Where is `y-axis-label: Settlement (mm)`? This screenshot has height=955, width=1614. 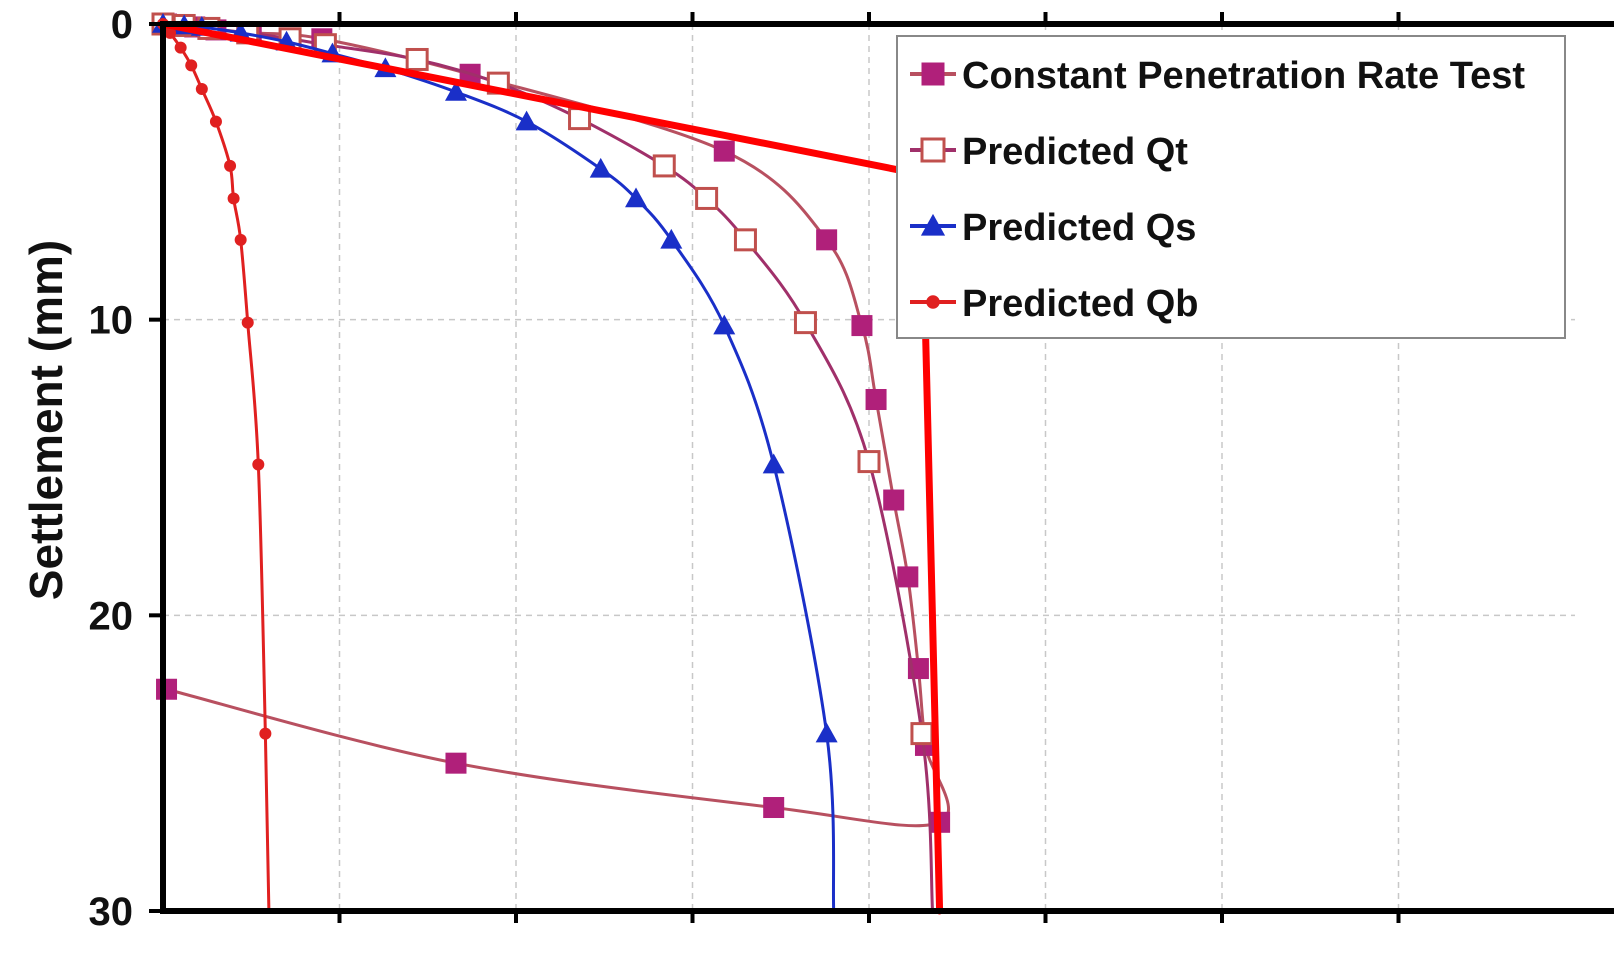
y-axis-label: Settlement (mm) is located at coordinates (46, 420).